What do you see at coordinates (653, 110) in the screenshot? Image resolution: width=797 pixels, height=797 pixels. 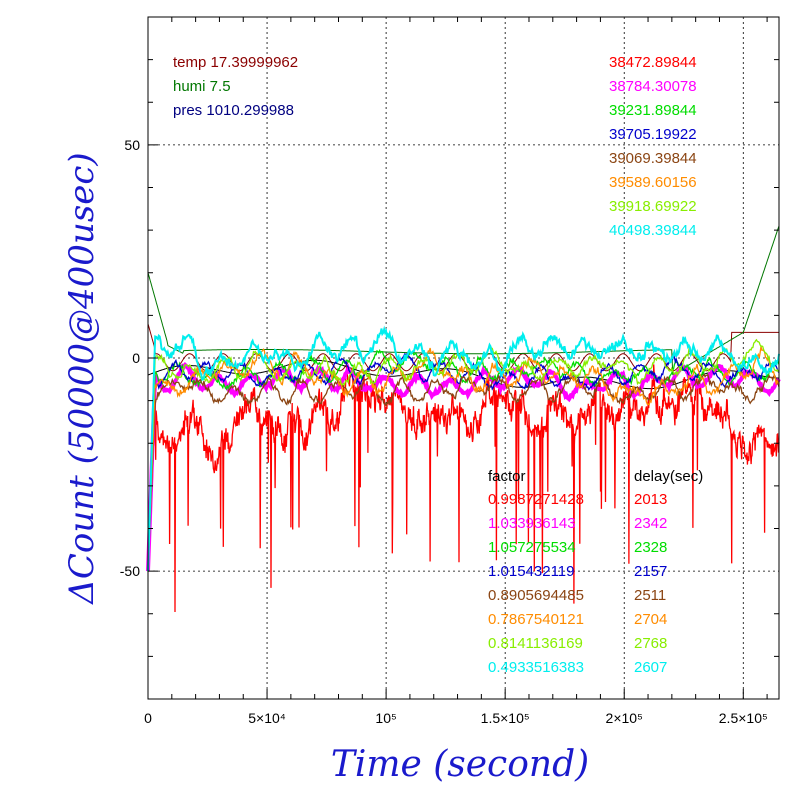 I see `series-value-label: 39231.89844` at bounding box center [653, 110].